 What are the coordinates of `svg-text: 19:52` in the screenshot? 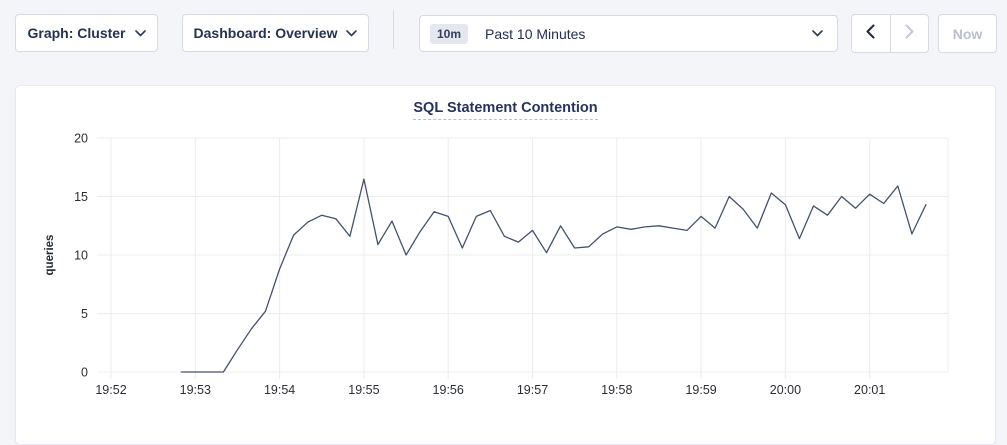 It's located at (110, 390).